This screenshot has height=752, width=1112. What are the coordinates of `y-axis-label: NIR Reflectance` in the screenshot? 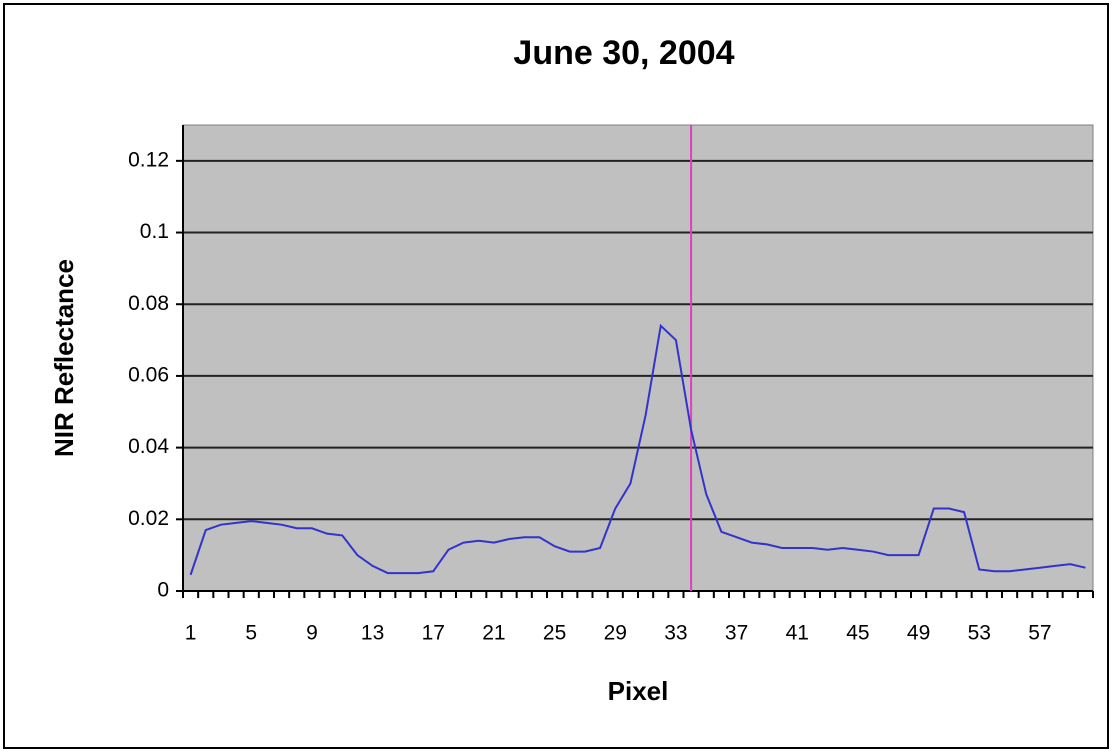 It's located at (64, 358).